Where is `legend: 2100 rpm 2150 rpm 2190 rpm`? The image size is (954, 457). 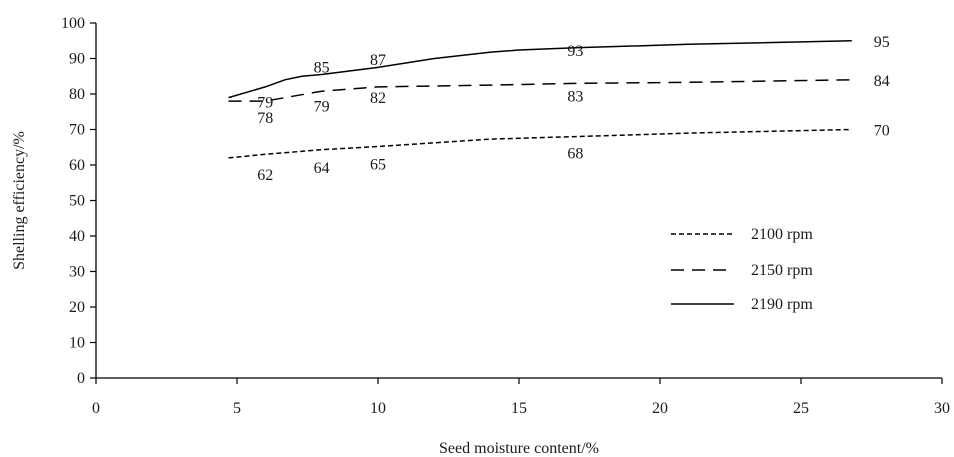 legend: 2100 rpm 2150 rpm 2190 rpm is located at coordinates (742, 269).